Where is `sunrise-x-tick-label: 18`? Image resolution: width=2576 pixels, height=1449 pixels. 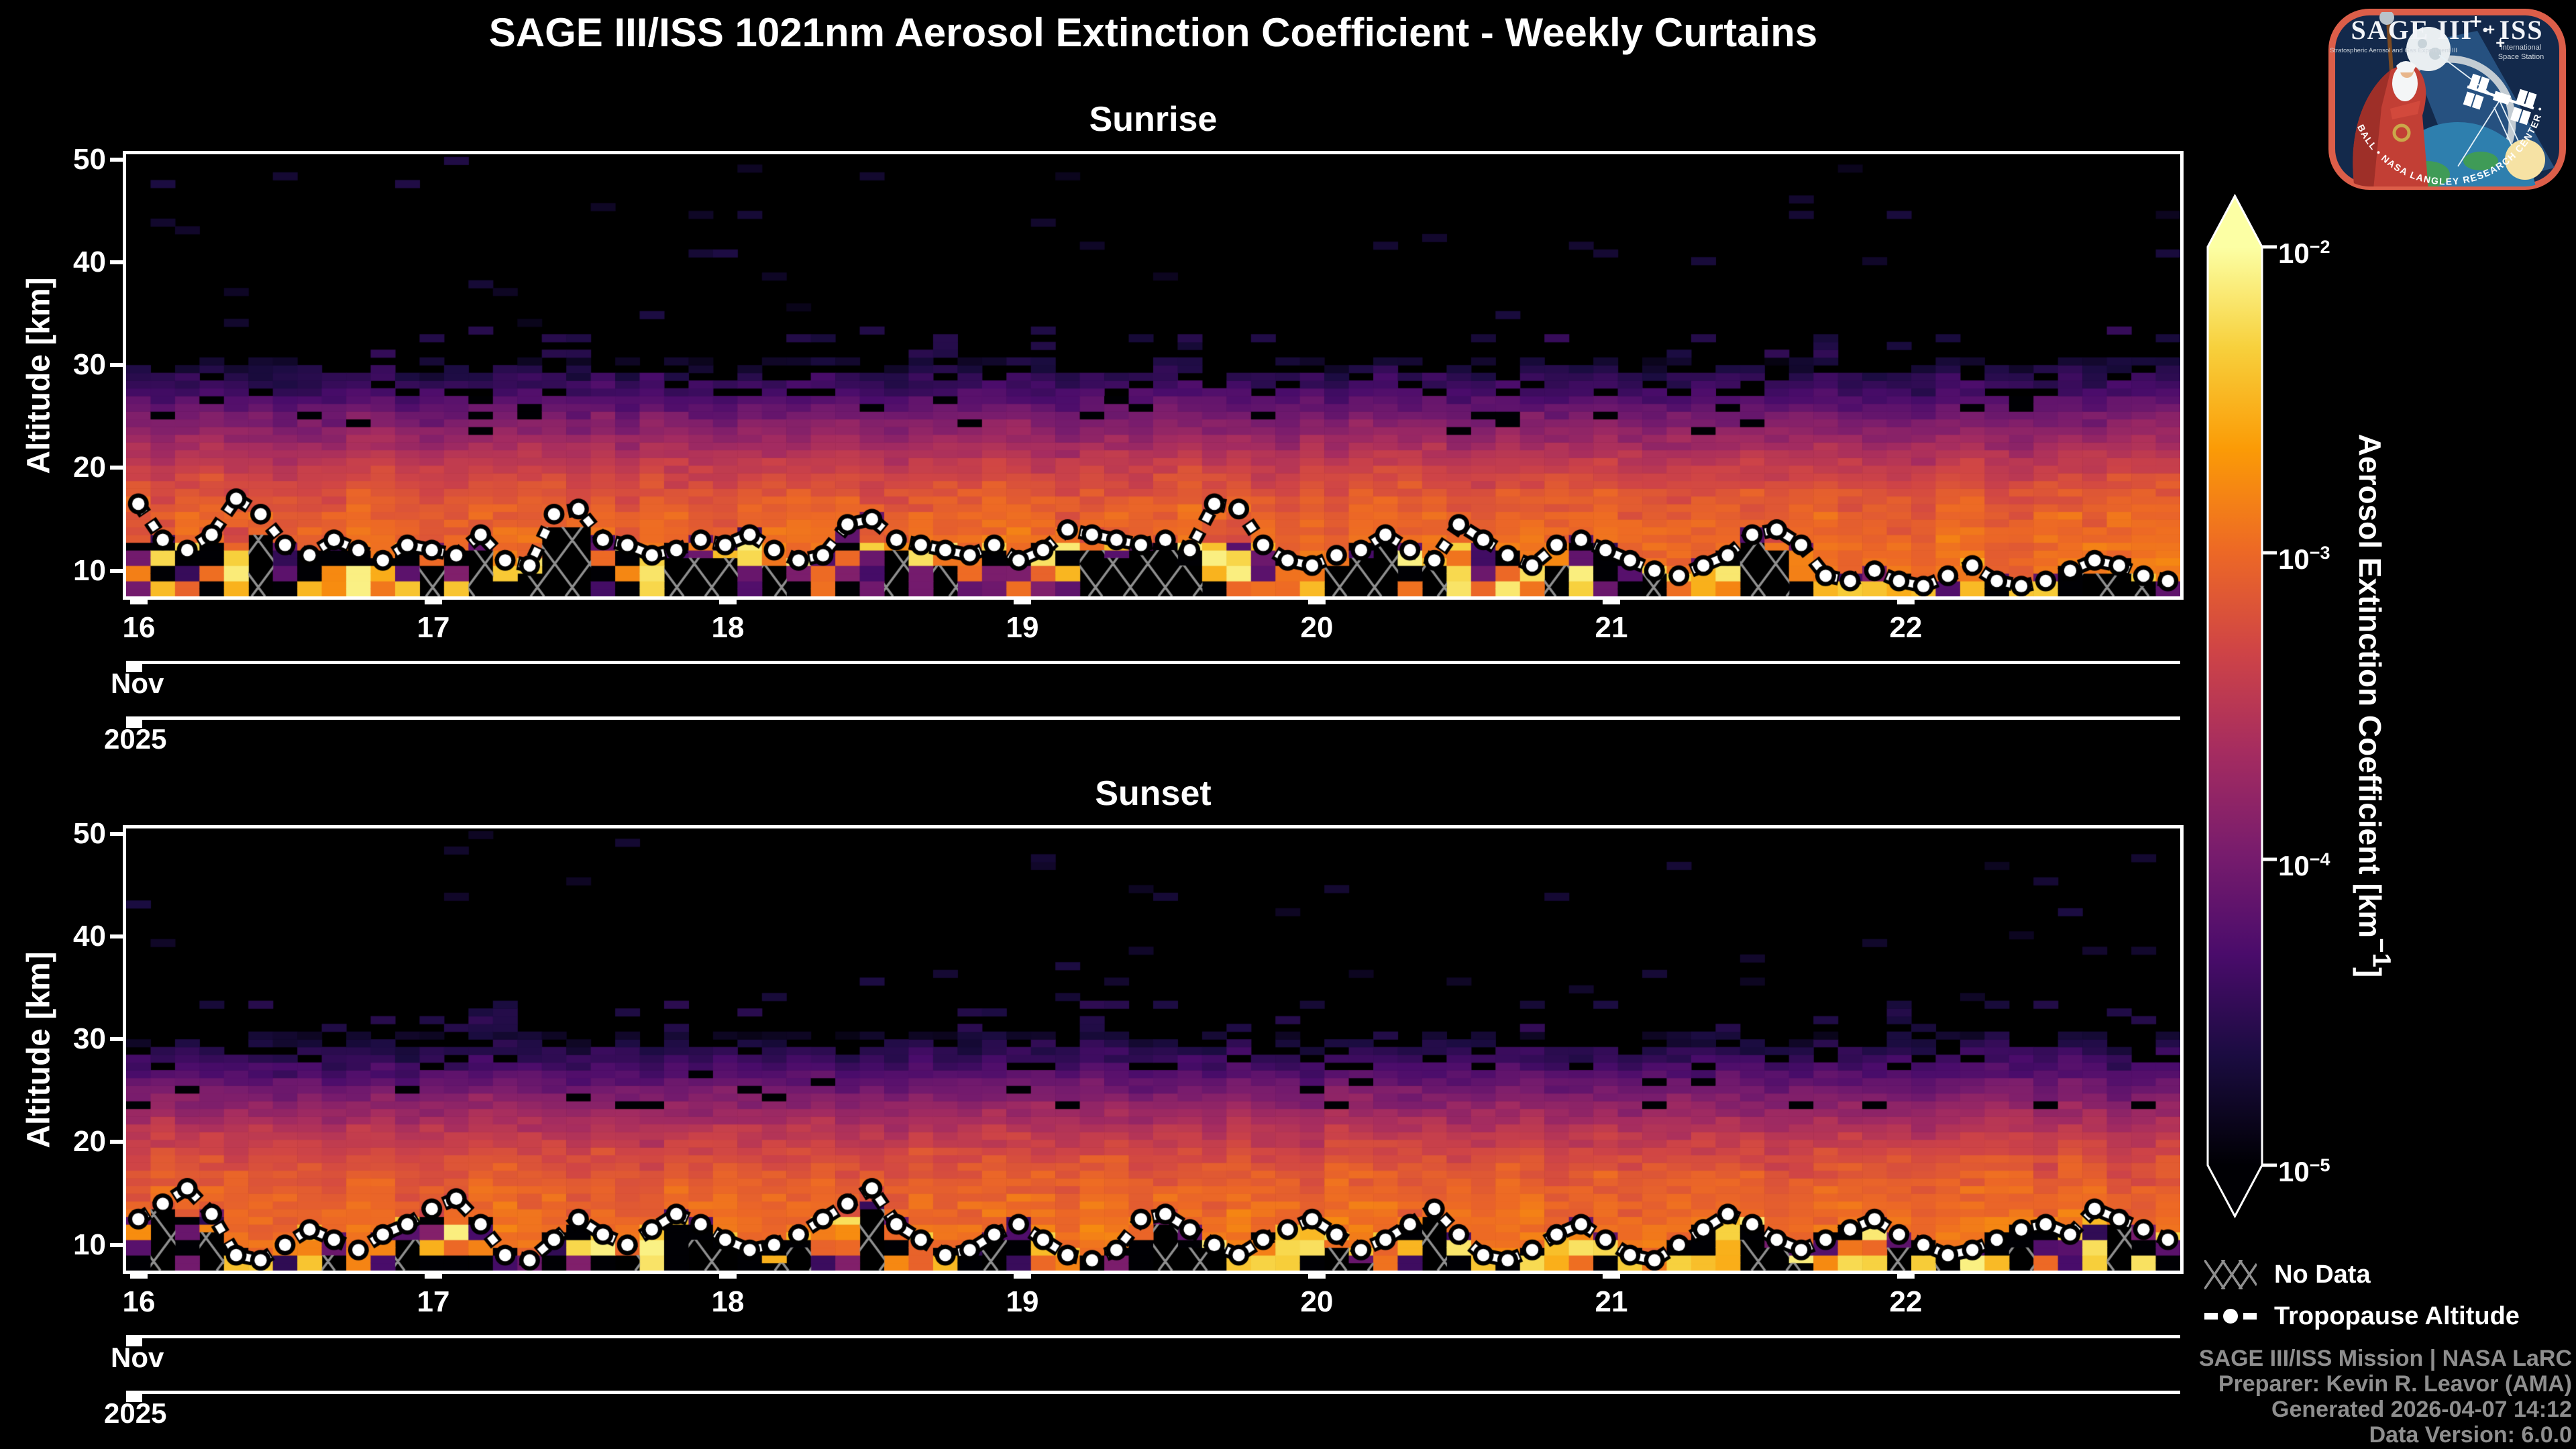
sunrise-x-tick-label: 18 is located at coordinates (728, 627).